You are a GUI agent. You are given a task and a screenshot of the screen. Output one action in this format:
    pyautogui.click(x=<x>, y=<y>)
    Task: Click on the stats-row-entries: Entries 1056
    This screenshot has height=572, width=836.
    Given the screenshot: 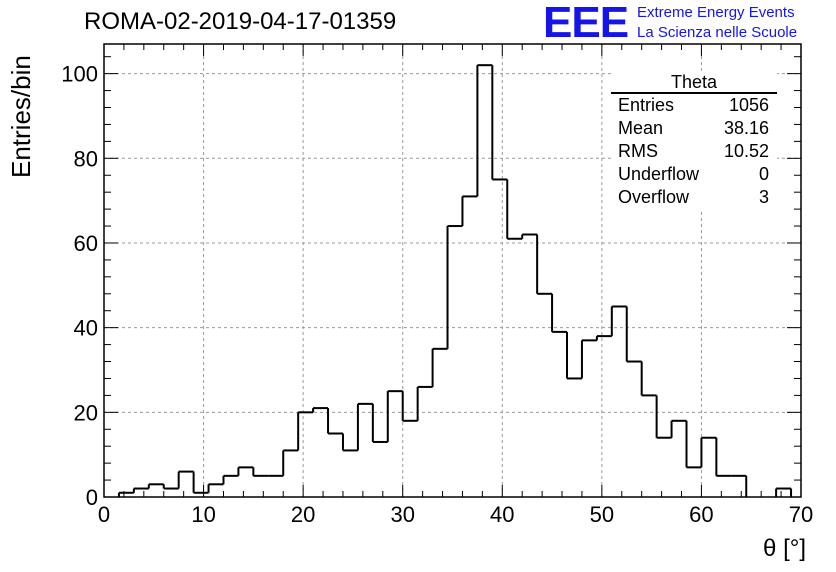 What is the action you would take?
    pyautogui.click(x=694, y=105)
    